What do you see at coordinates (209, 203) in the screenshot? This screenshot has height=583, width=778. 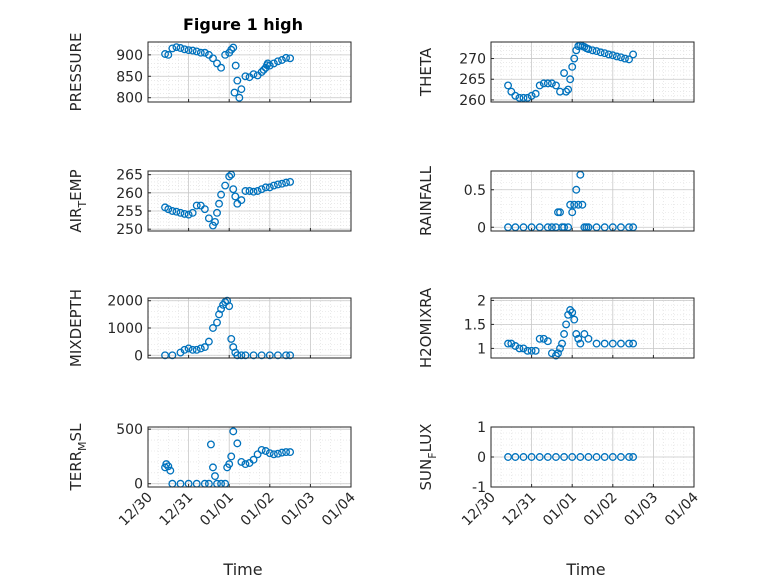 I see `panel-air-temp: 250 255 260 265 AIRTEMP` at bounding box center [209, 203].